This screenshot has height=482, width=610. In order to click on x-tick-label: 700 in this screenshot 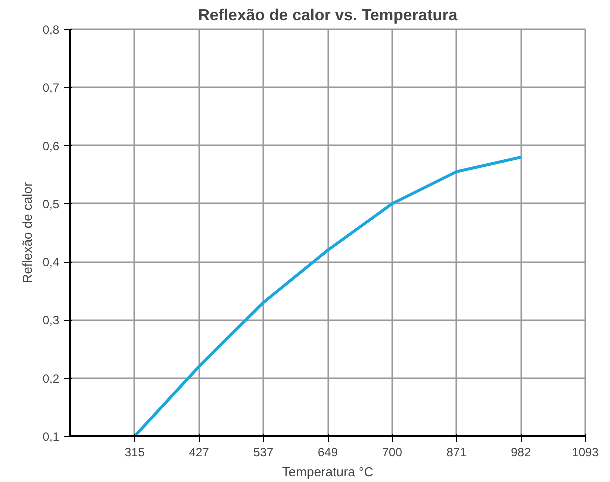, I will do `click(392, 453)`.